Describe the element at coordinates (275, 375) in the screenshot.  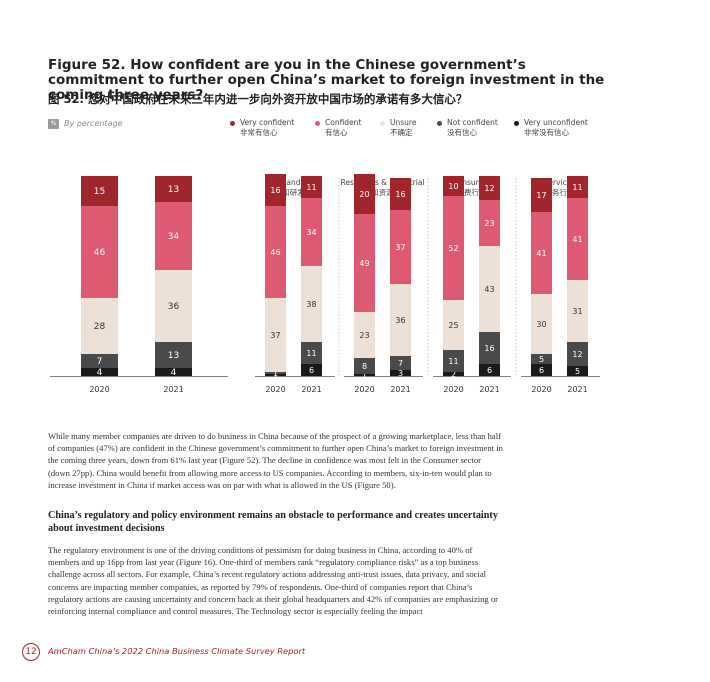
I see `data-label: 1` at that location.